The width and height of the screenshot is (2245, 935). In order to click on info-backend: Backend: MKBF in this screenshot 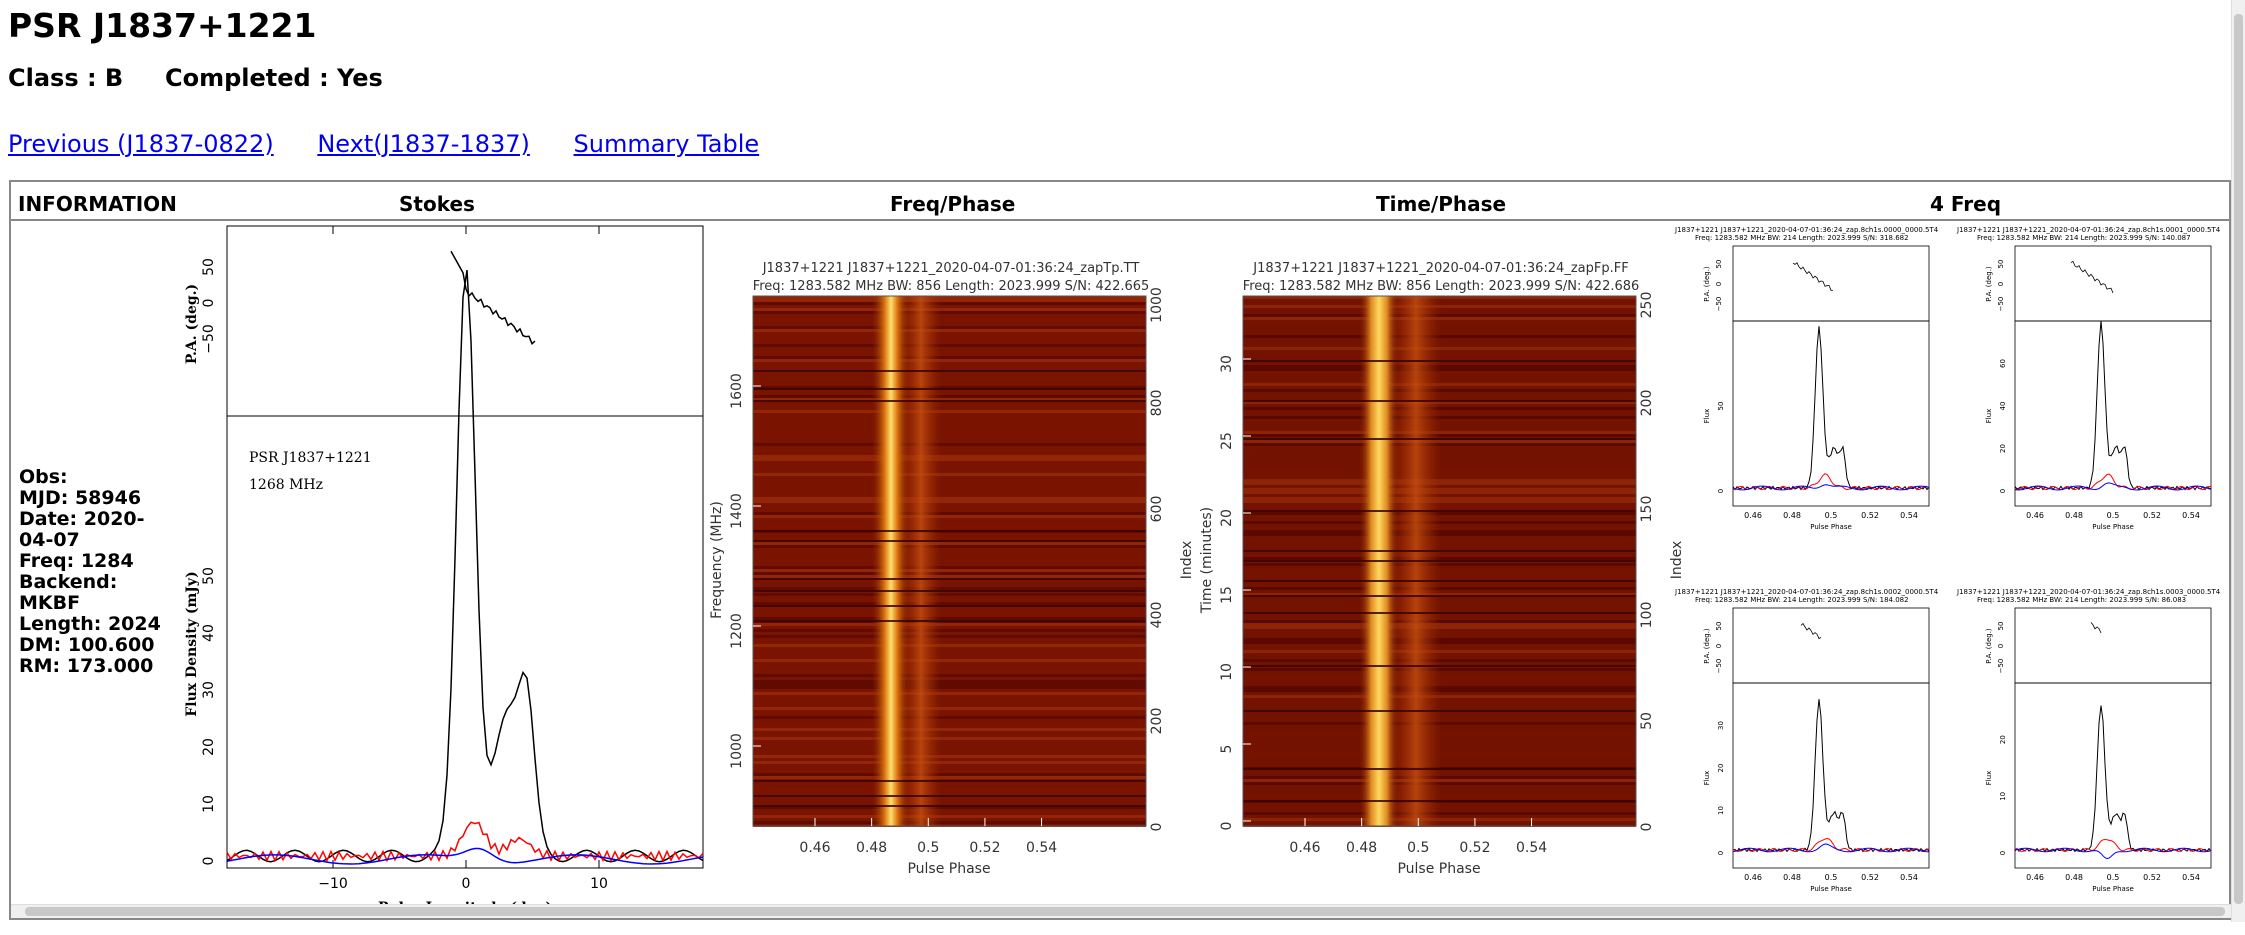, I will do `click(68, 592)`.